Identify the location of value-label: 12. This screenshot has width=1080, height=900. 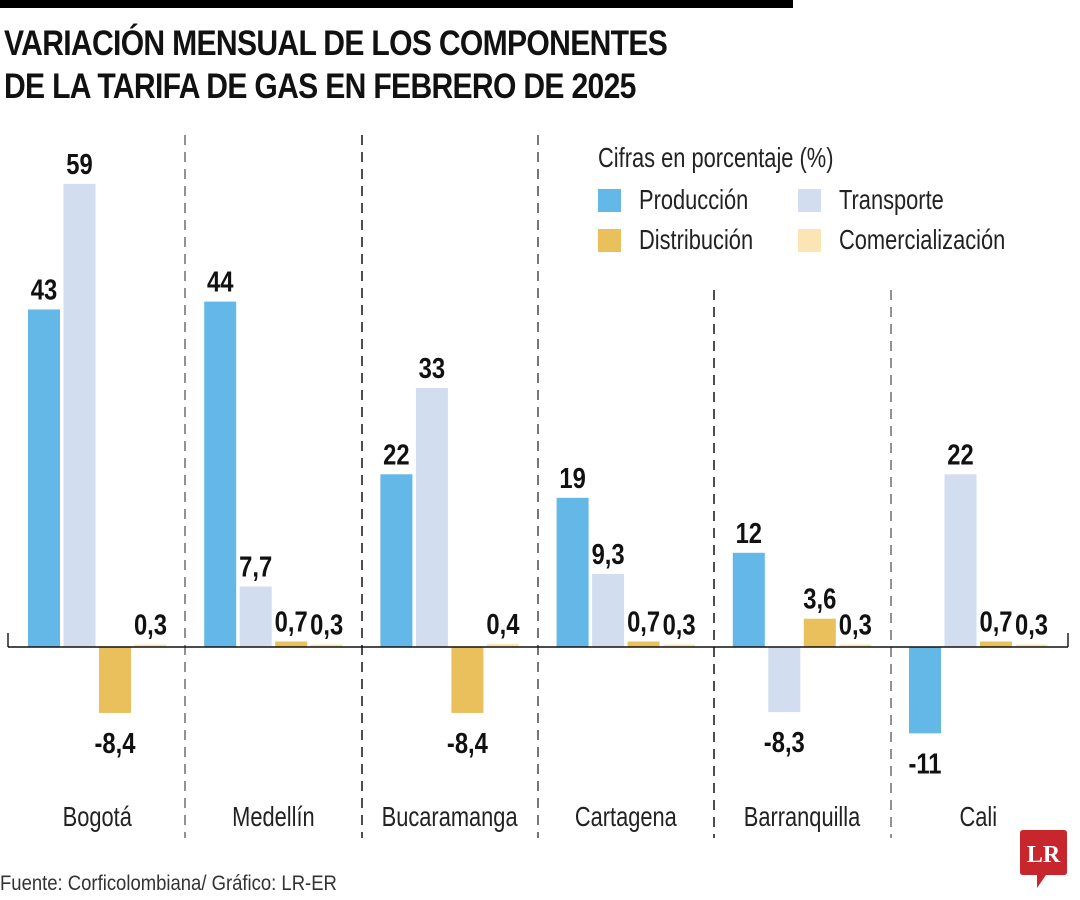
(749, 533).